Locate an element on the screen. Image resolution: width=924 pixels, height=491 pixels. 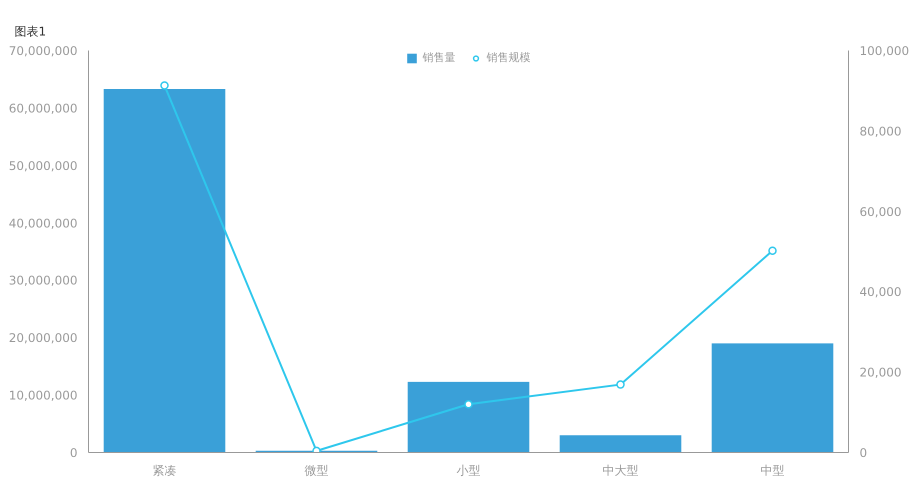
x-tick-label: 微型 is located at coordinates (316, 471).